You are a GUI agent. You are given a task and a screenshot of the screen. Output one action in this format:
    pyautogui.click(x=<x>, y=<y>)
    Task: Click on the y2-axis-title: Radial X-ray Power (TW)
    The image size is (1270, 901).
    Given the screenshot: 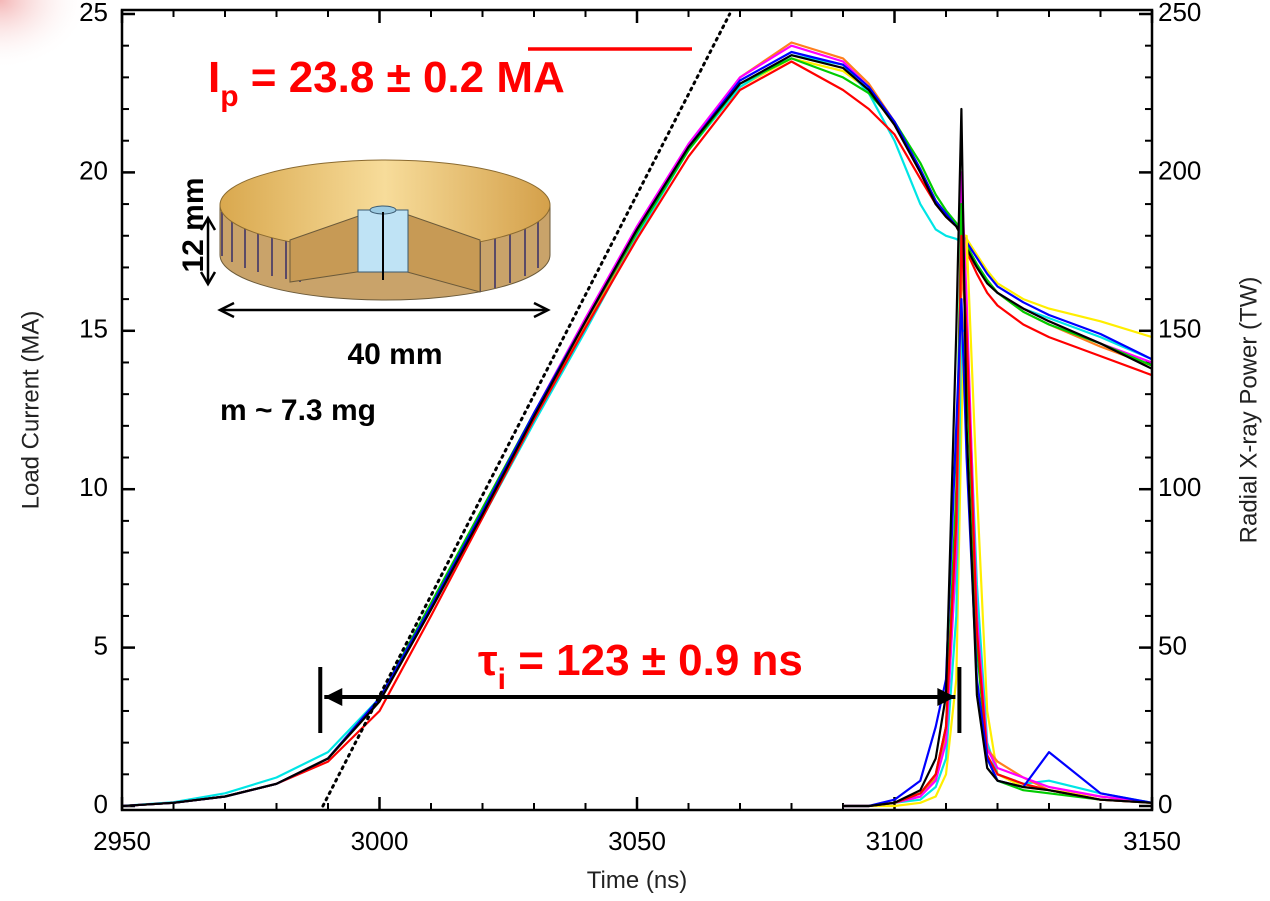 What is the action you would take?
    pyautogui.click(x=1248, y=410)
    